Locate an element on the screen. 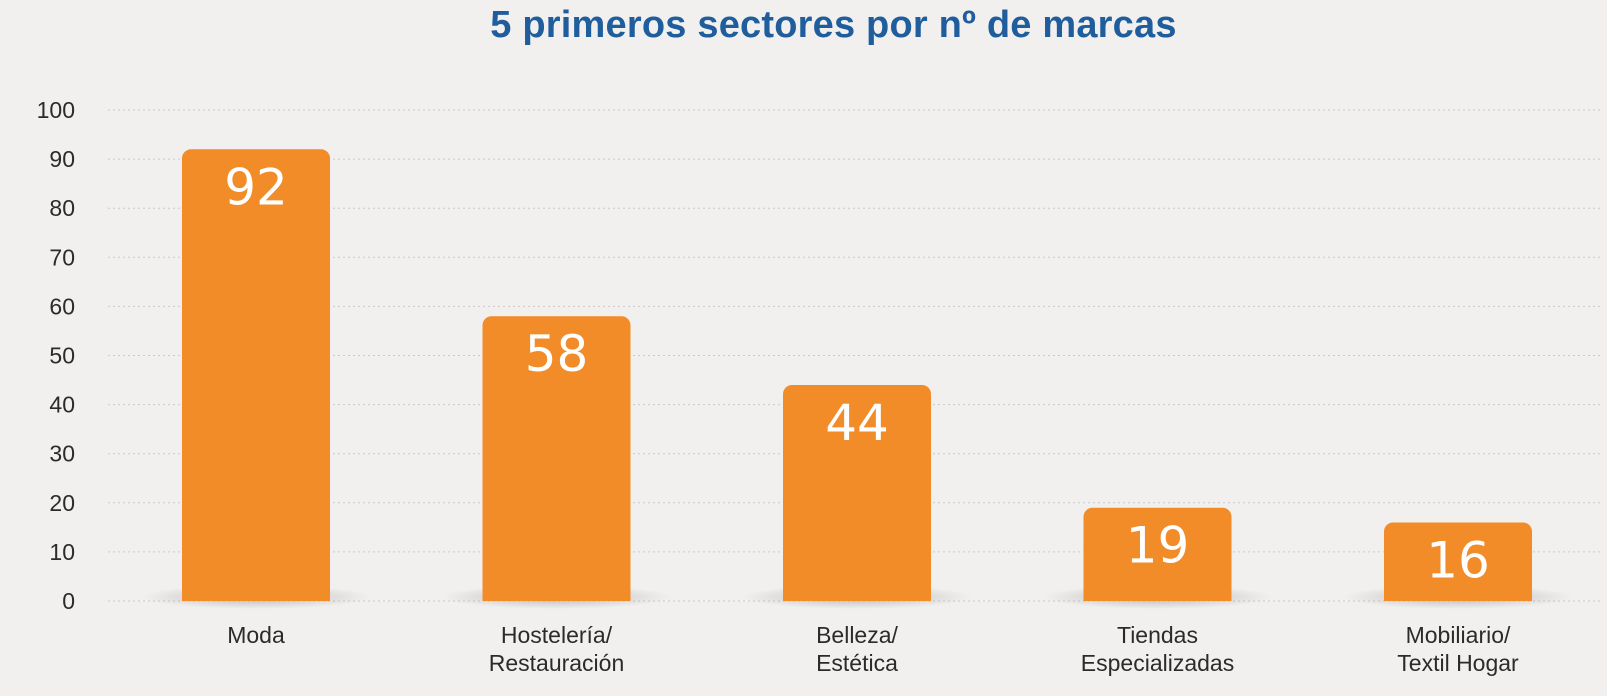 This screenshot has height=696, width=1607. y-tick-label: 60 is located at coordinates (62, 306).